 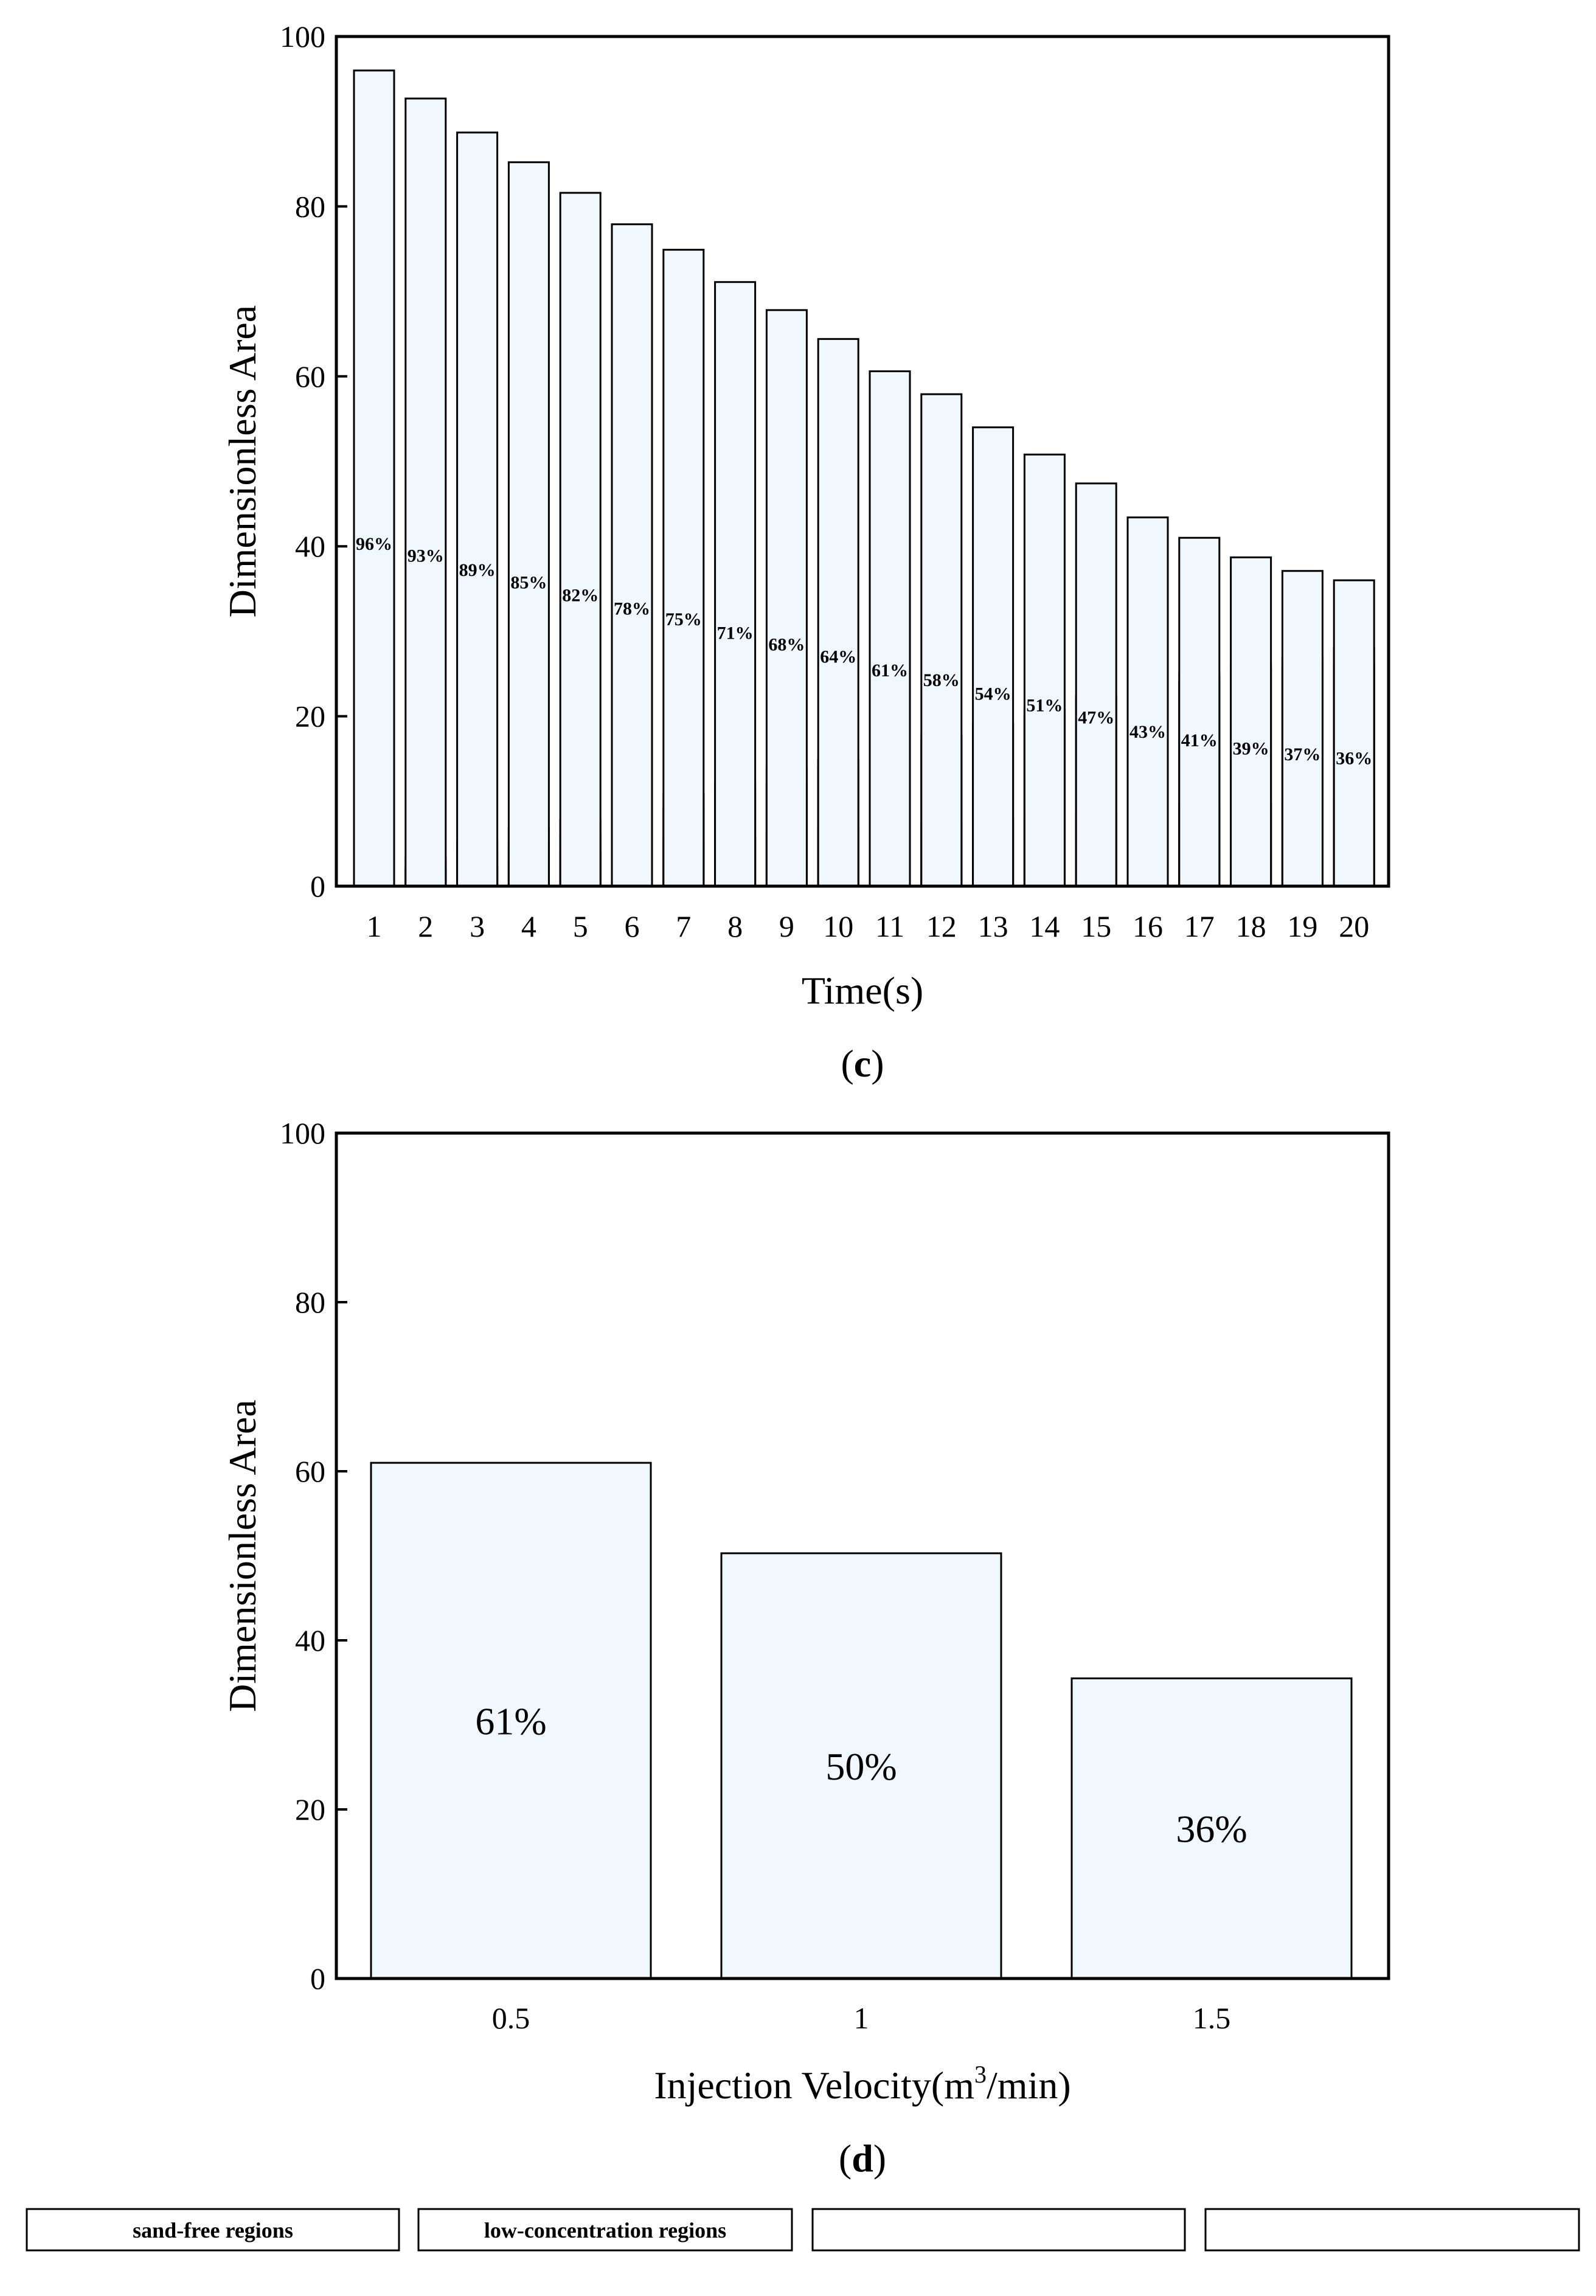 I want to click on x-tick-label: 19, so click(x=1302, y=926).